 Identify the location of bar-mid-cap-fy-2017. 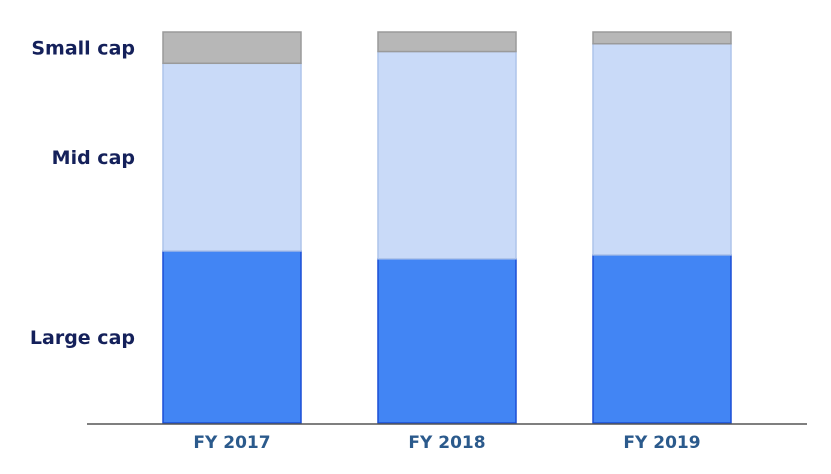
(232, 157).